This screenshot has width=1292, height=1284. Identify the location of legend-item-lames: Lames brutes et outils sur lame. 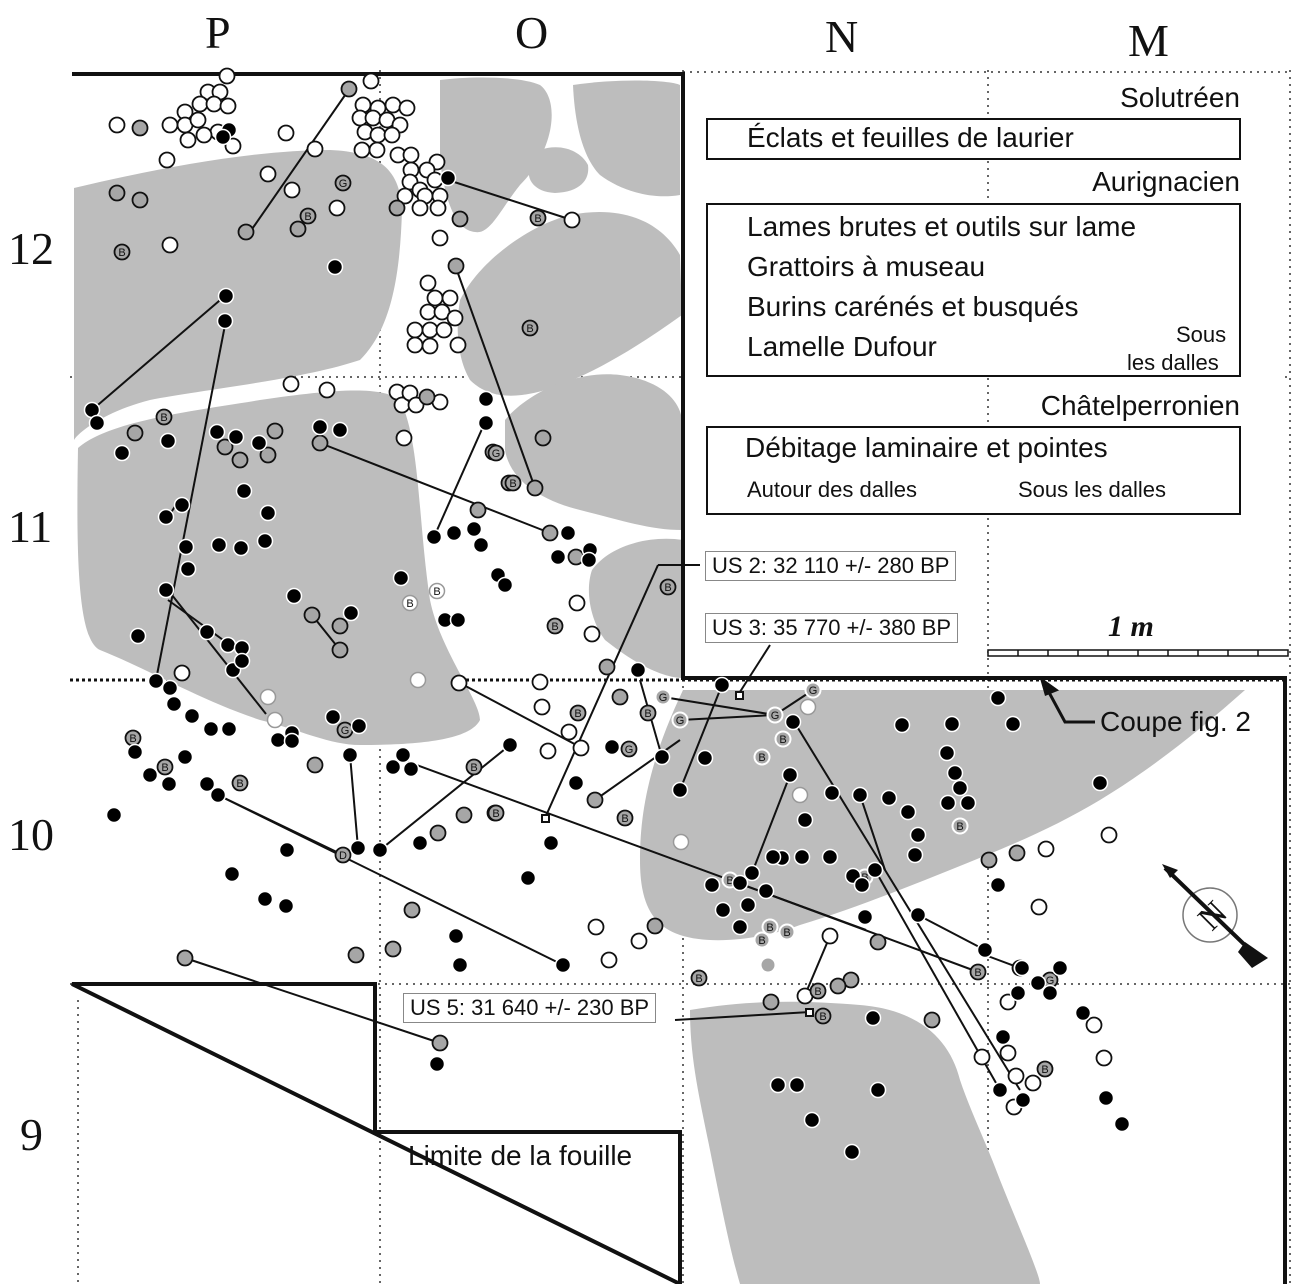
(942, 226).